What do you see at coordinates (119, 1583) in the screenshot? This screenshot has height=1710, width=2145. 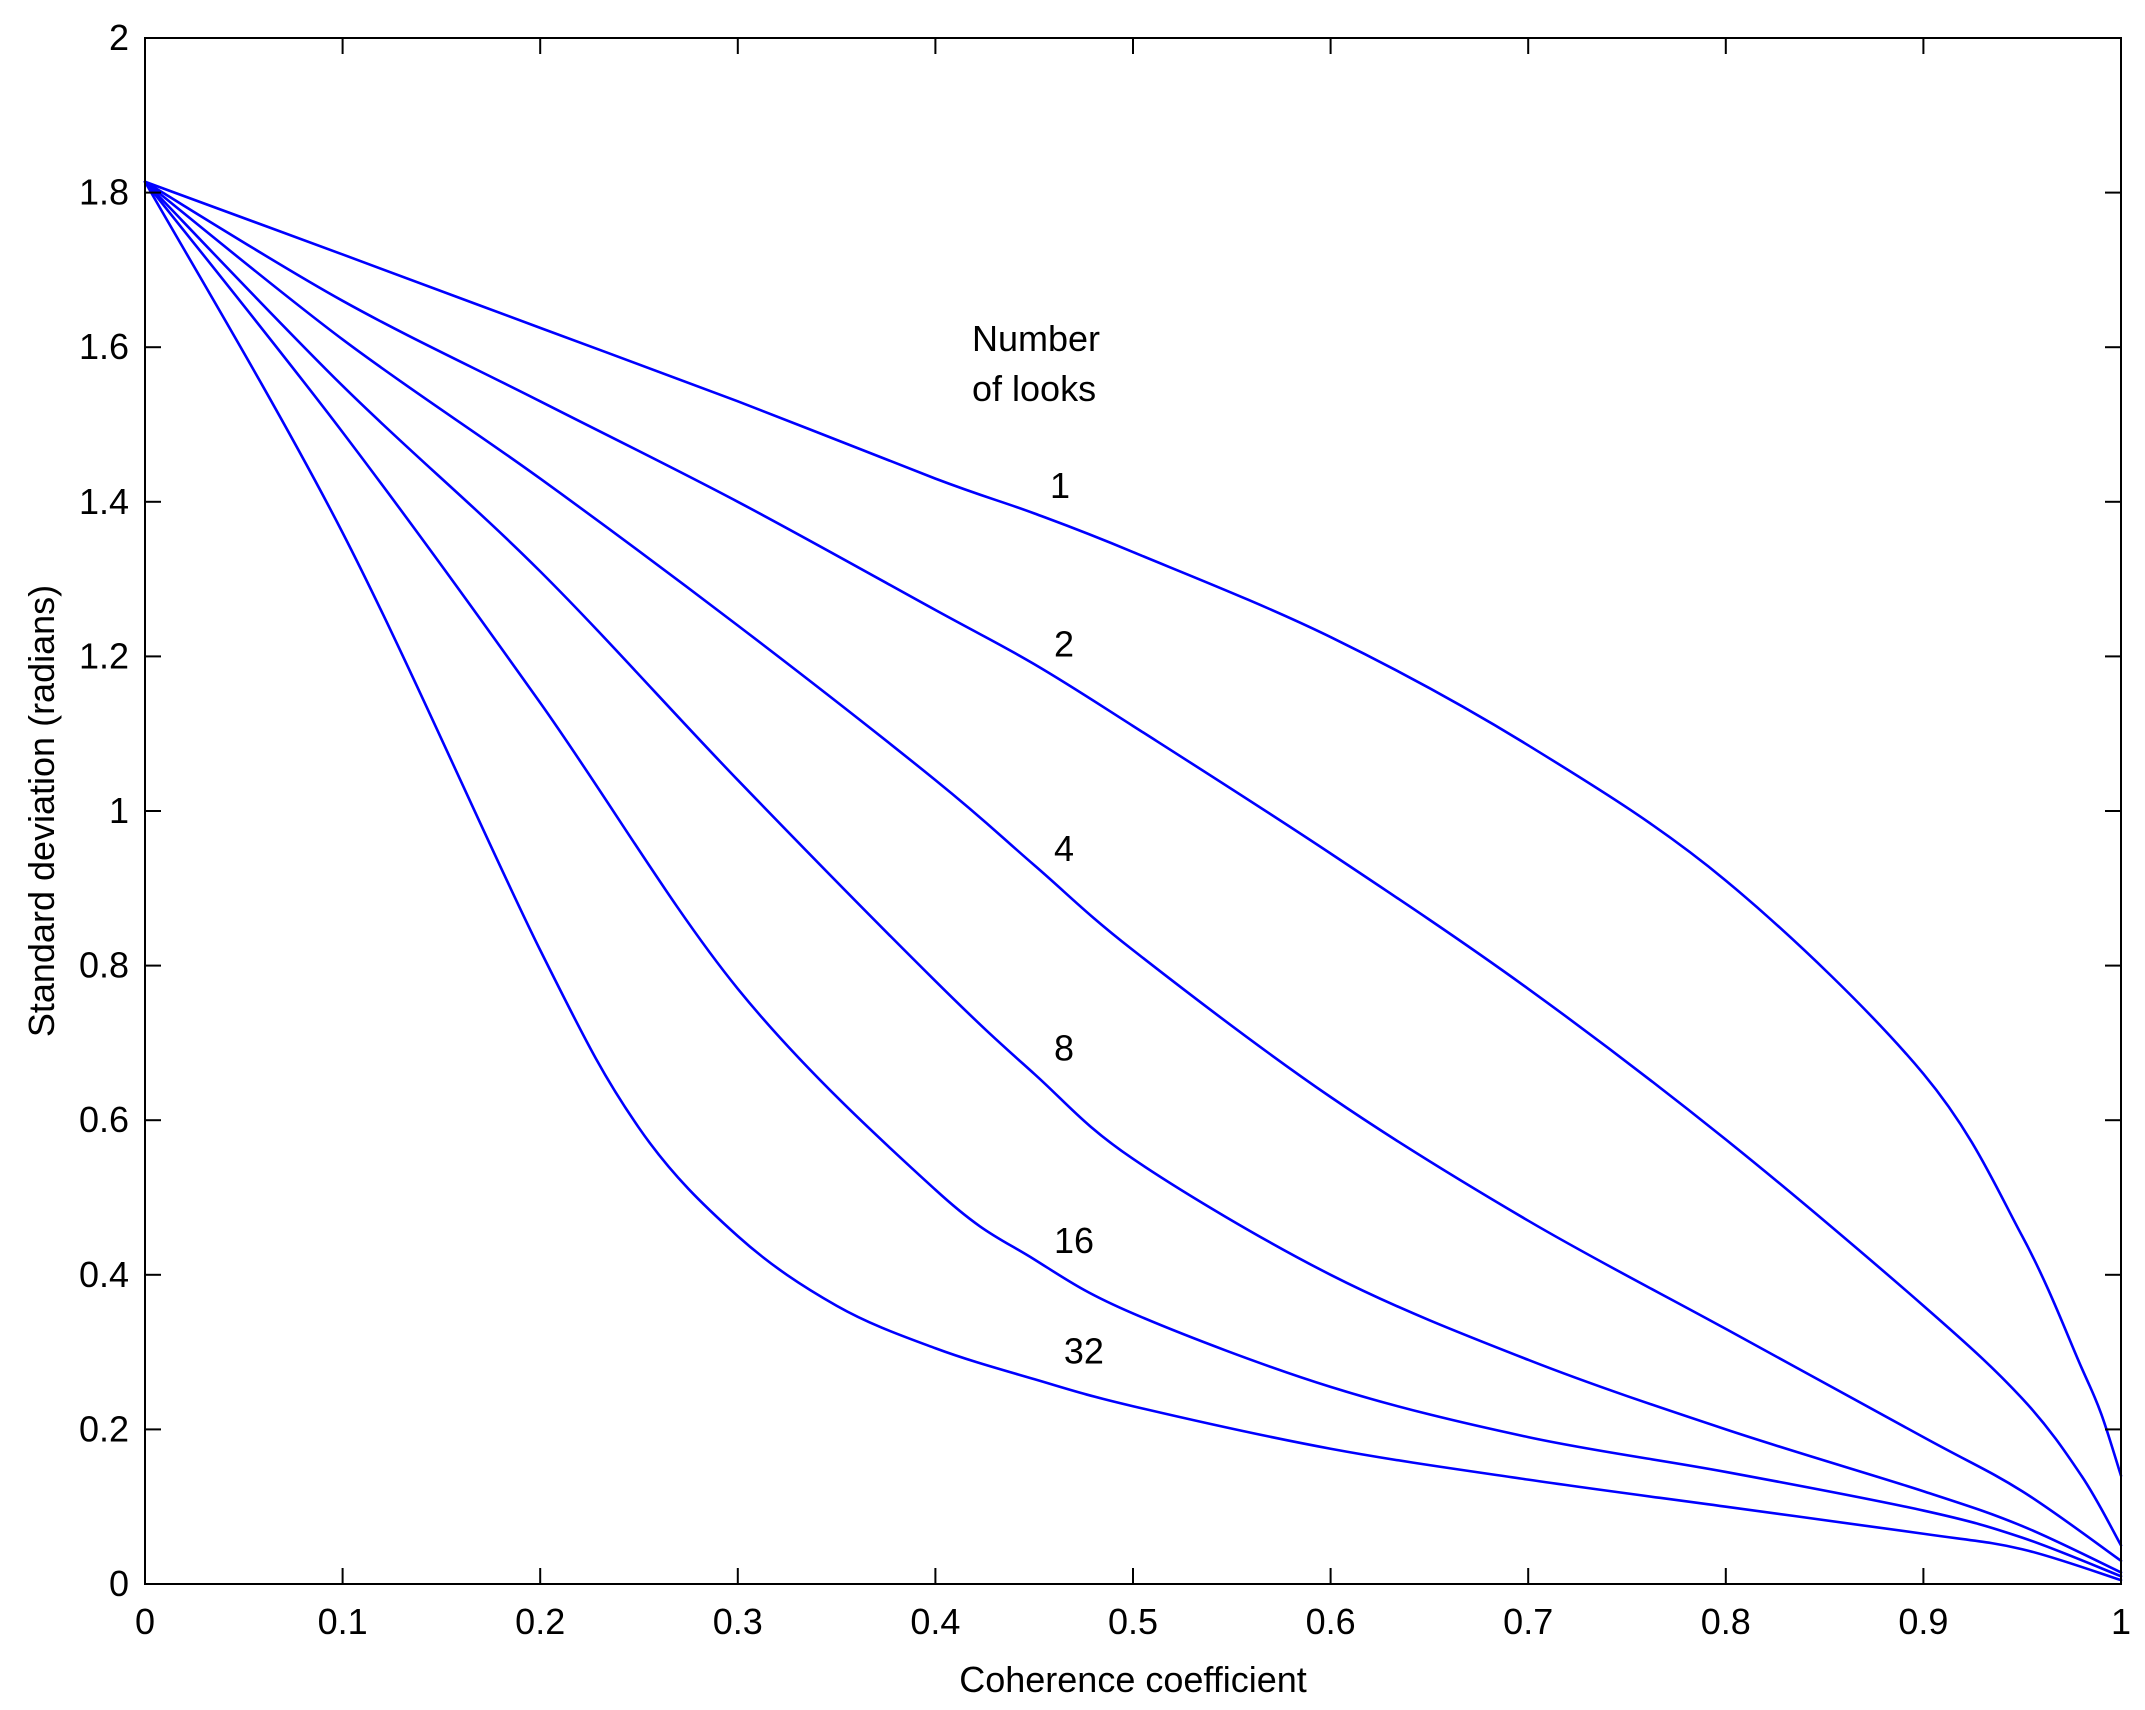 I see `y-tick-label: 0` at bounding box center [119, 1583].